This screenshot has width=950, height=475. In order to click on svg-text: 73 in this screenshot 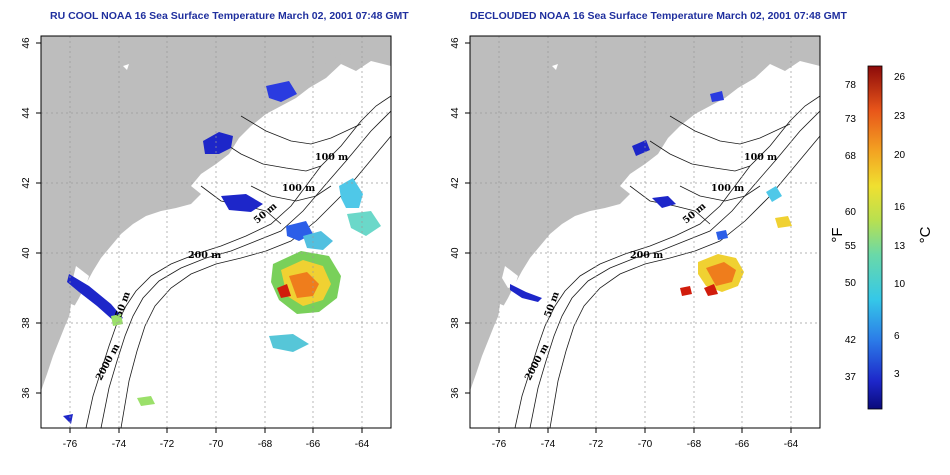, I will do `click(851, 119)`.